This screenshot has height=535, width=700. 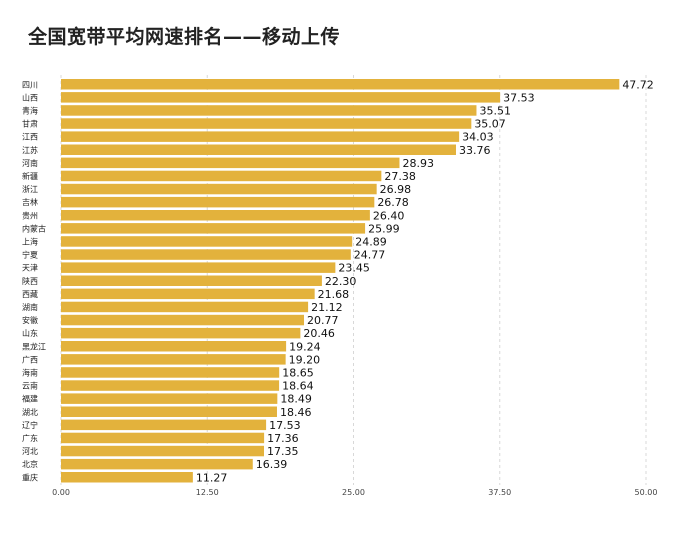 I want to click on value-label: 19.24, so click(x=305, y=346).